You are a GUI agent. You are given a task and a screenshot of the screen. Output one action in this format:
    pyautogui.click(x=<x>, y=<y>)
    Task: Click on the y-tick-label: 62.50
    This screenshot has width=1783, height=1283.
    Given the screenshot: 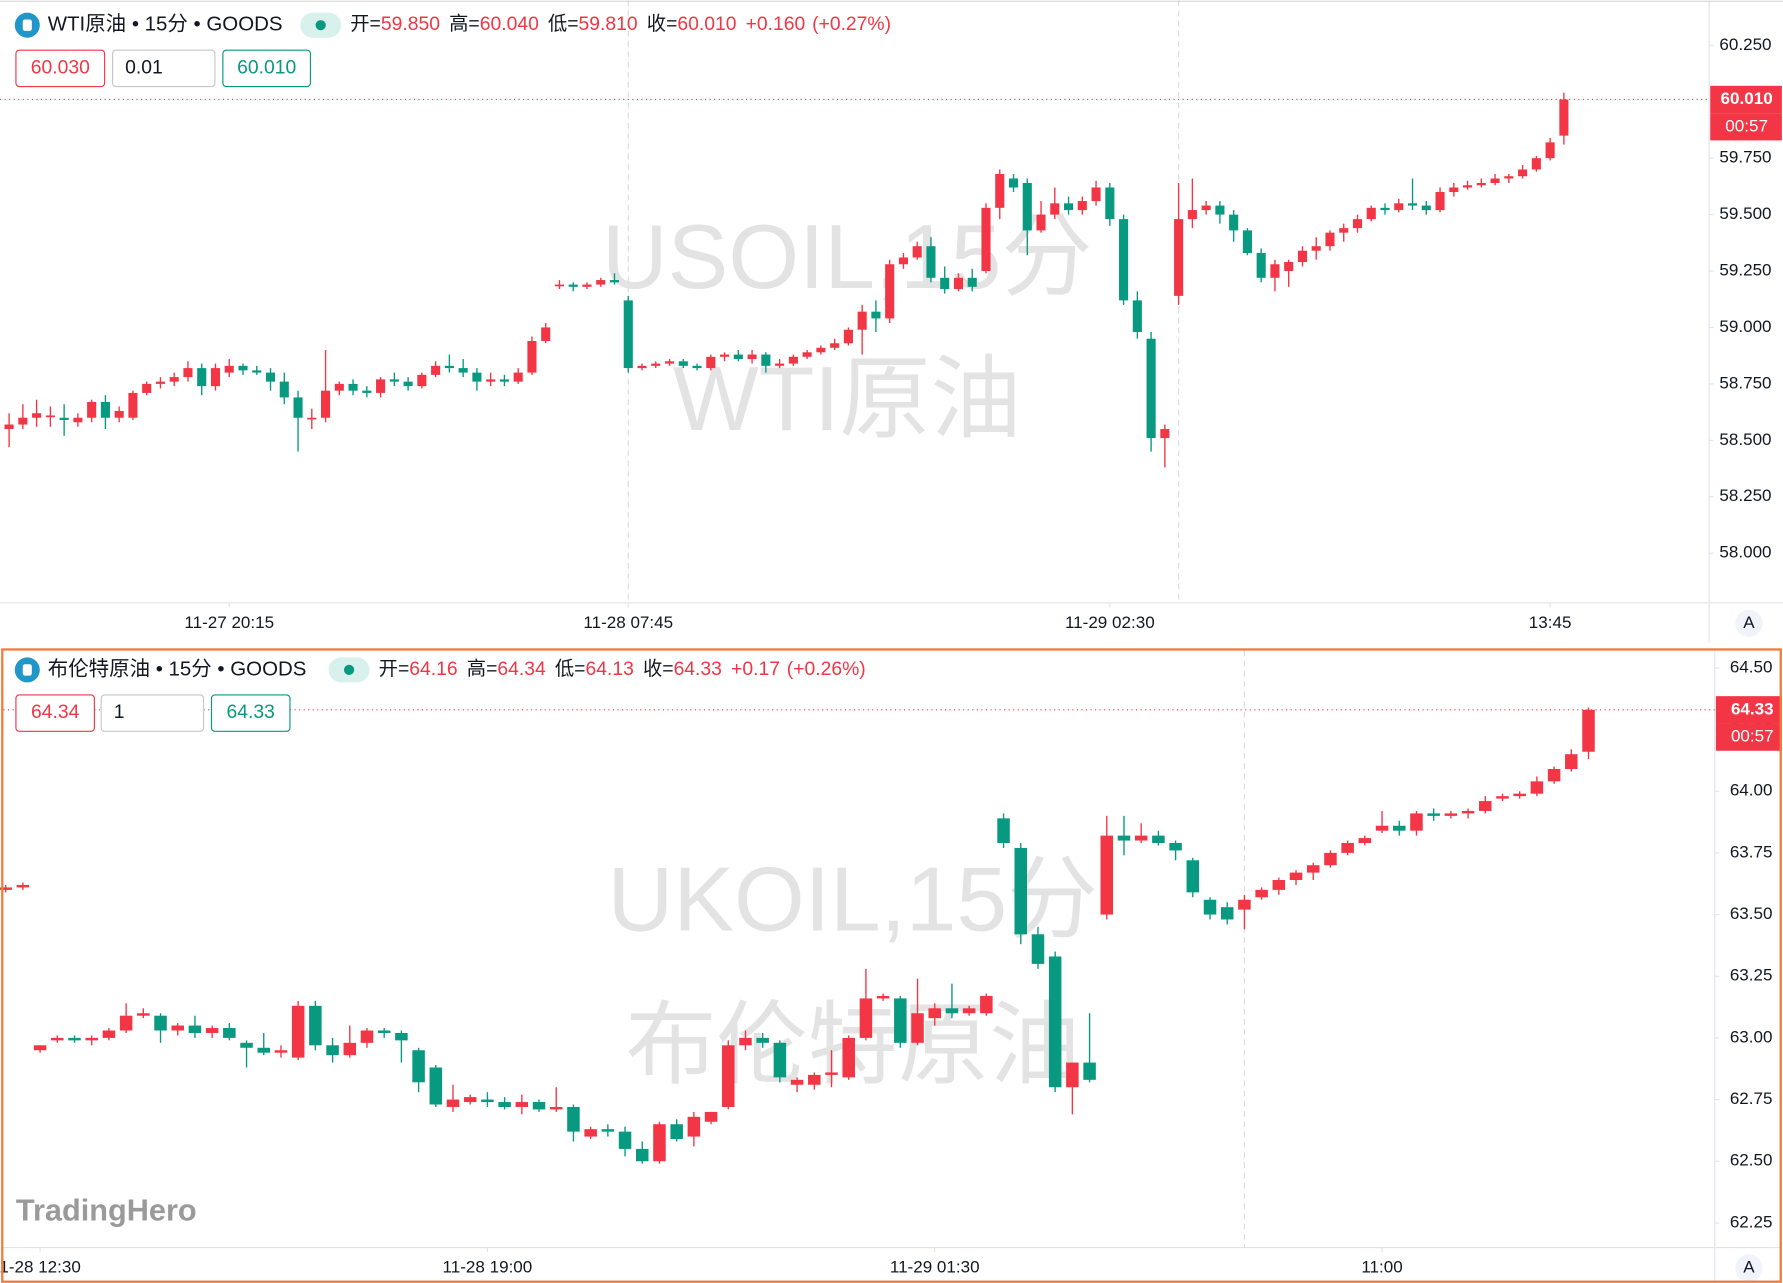 What is the action you would take?
    pyautogui.click(x=1751, y=1160)
    